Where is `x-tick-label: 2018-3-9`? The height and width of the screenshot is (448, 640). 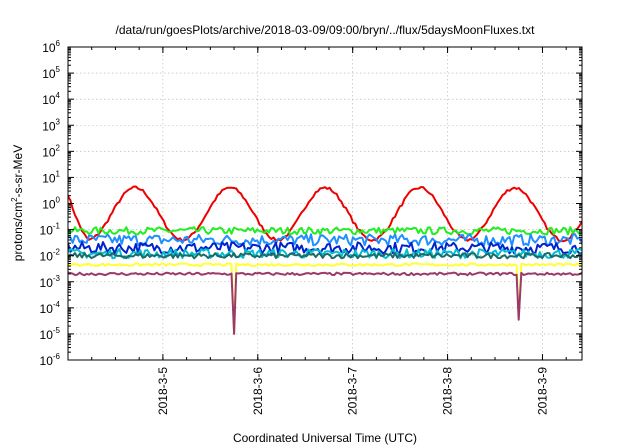 x-tick-label: 2018-3-9 is located at coordinates (542, 391).